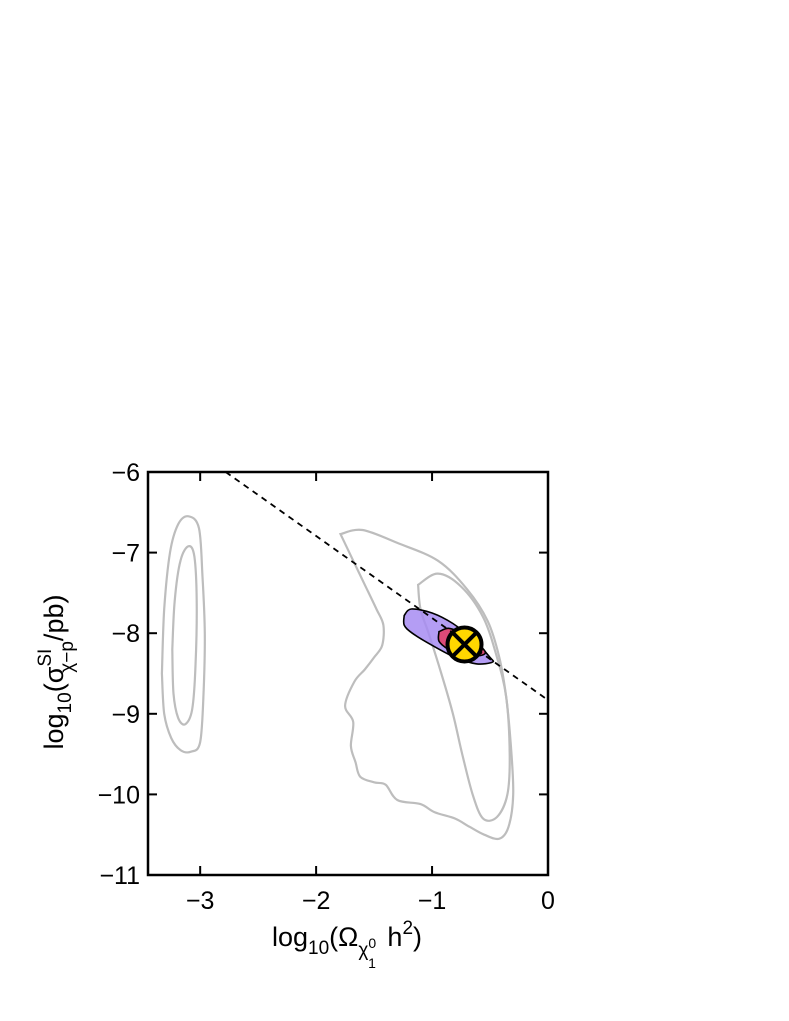 The image size is (789, 1021). What do you see at coordinates (125, 634) in the screenshot?
I see `y-tick-label: −8` at bounding box center [125, 634].